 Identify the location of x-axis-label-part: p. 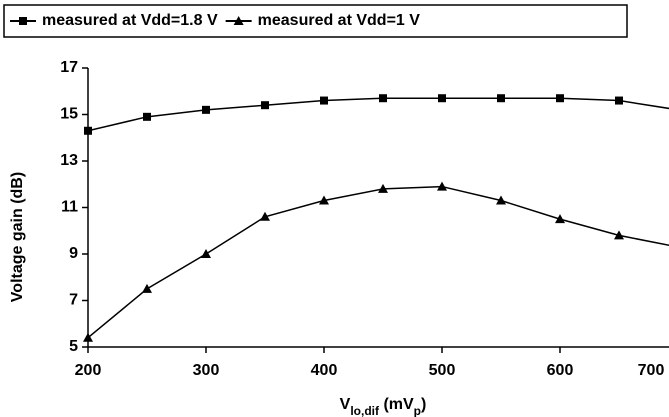
(417, 410).